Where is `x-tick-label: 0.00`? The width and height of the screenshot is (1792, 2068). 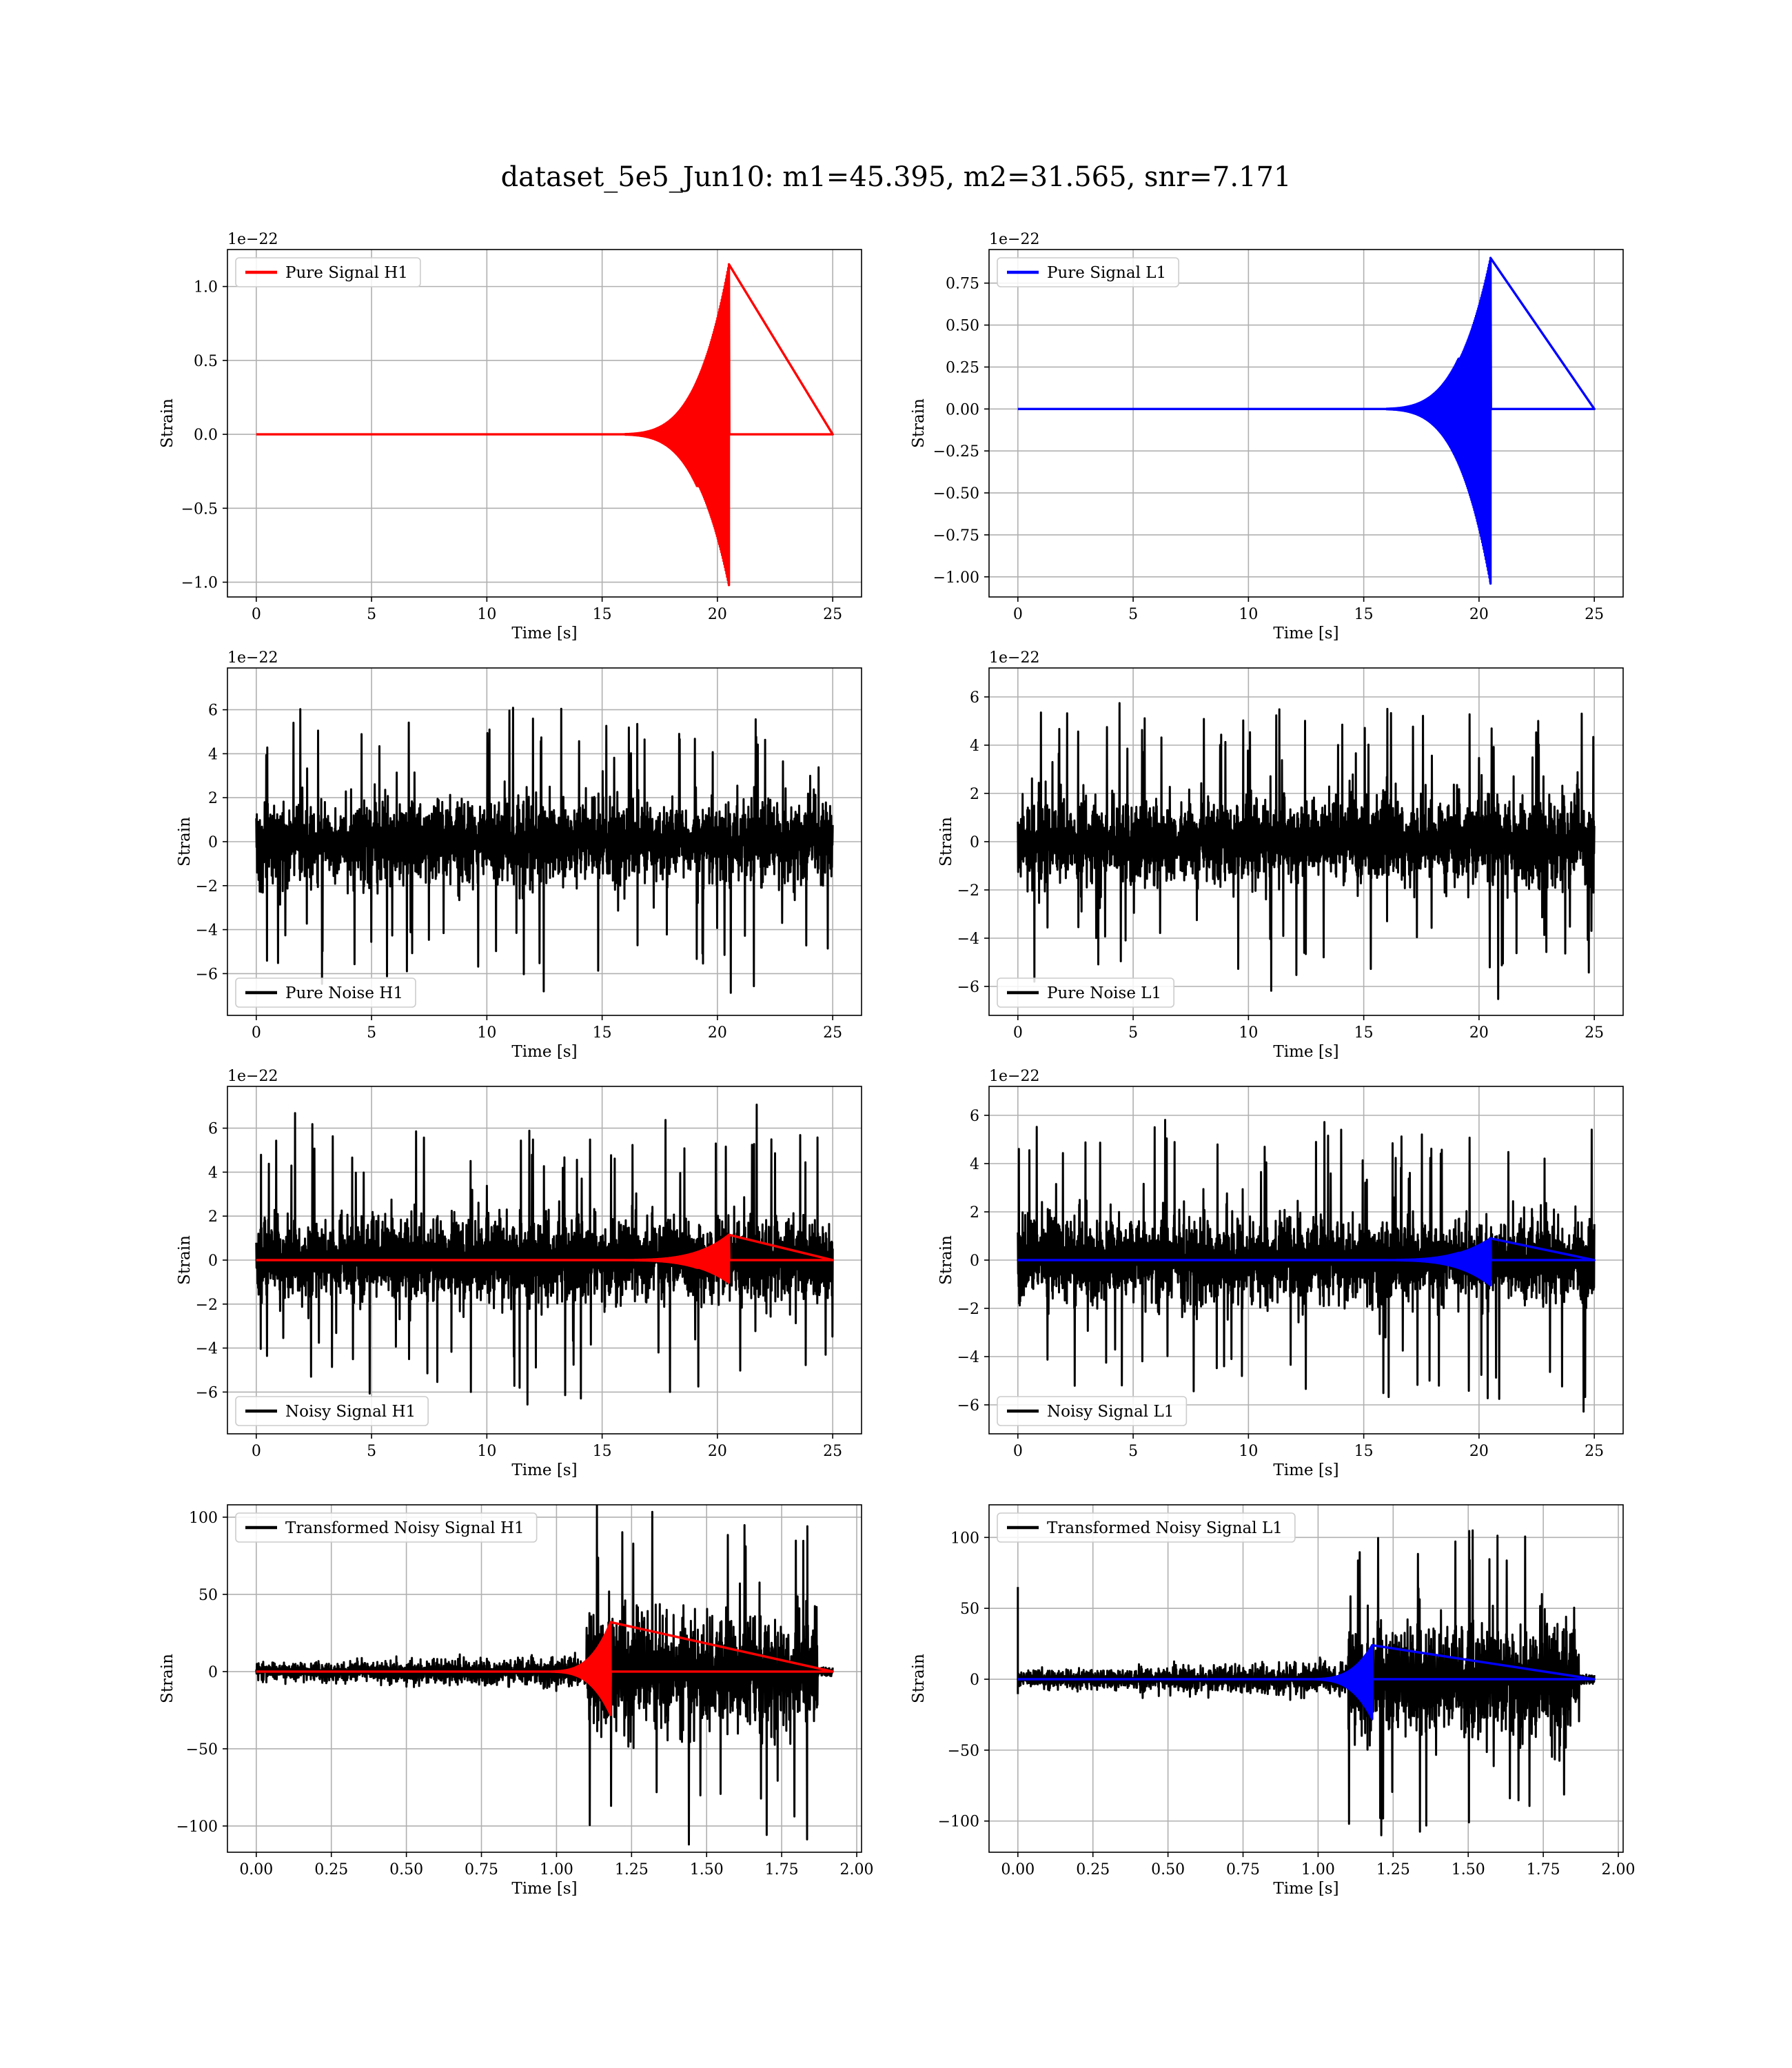
x-tick-label: 0.00 is located at coordinates (256, 1869).